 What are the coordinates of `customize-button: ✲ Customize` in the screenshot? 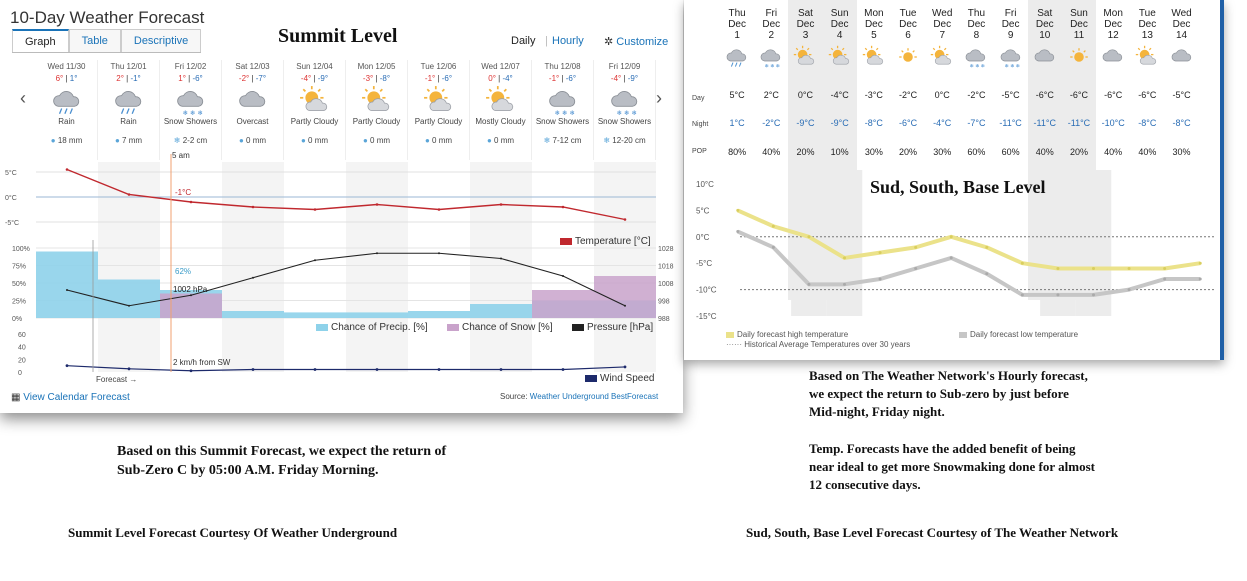 It's located at (636, 41).